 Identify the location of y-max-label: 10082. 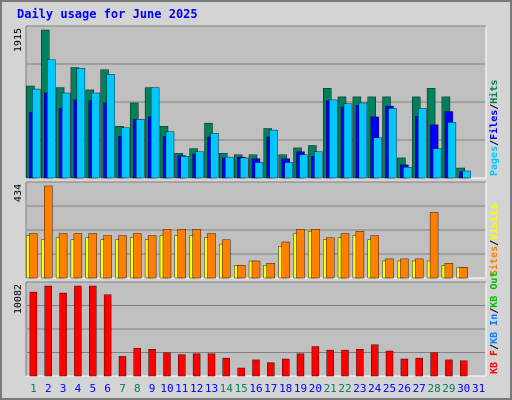
(18, 299).